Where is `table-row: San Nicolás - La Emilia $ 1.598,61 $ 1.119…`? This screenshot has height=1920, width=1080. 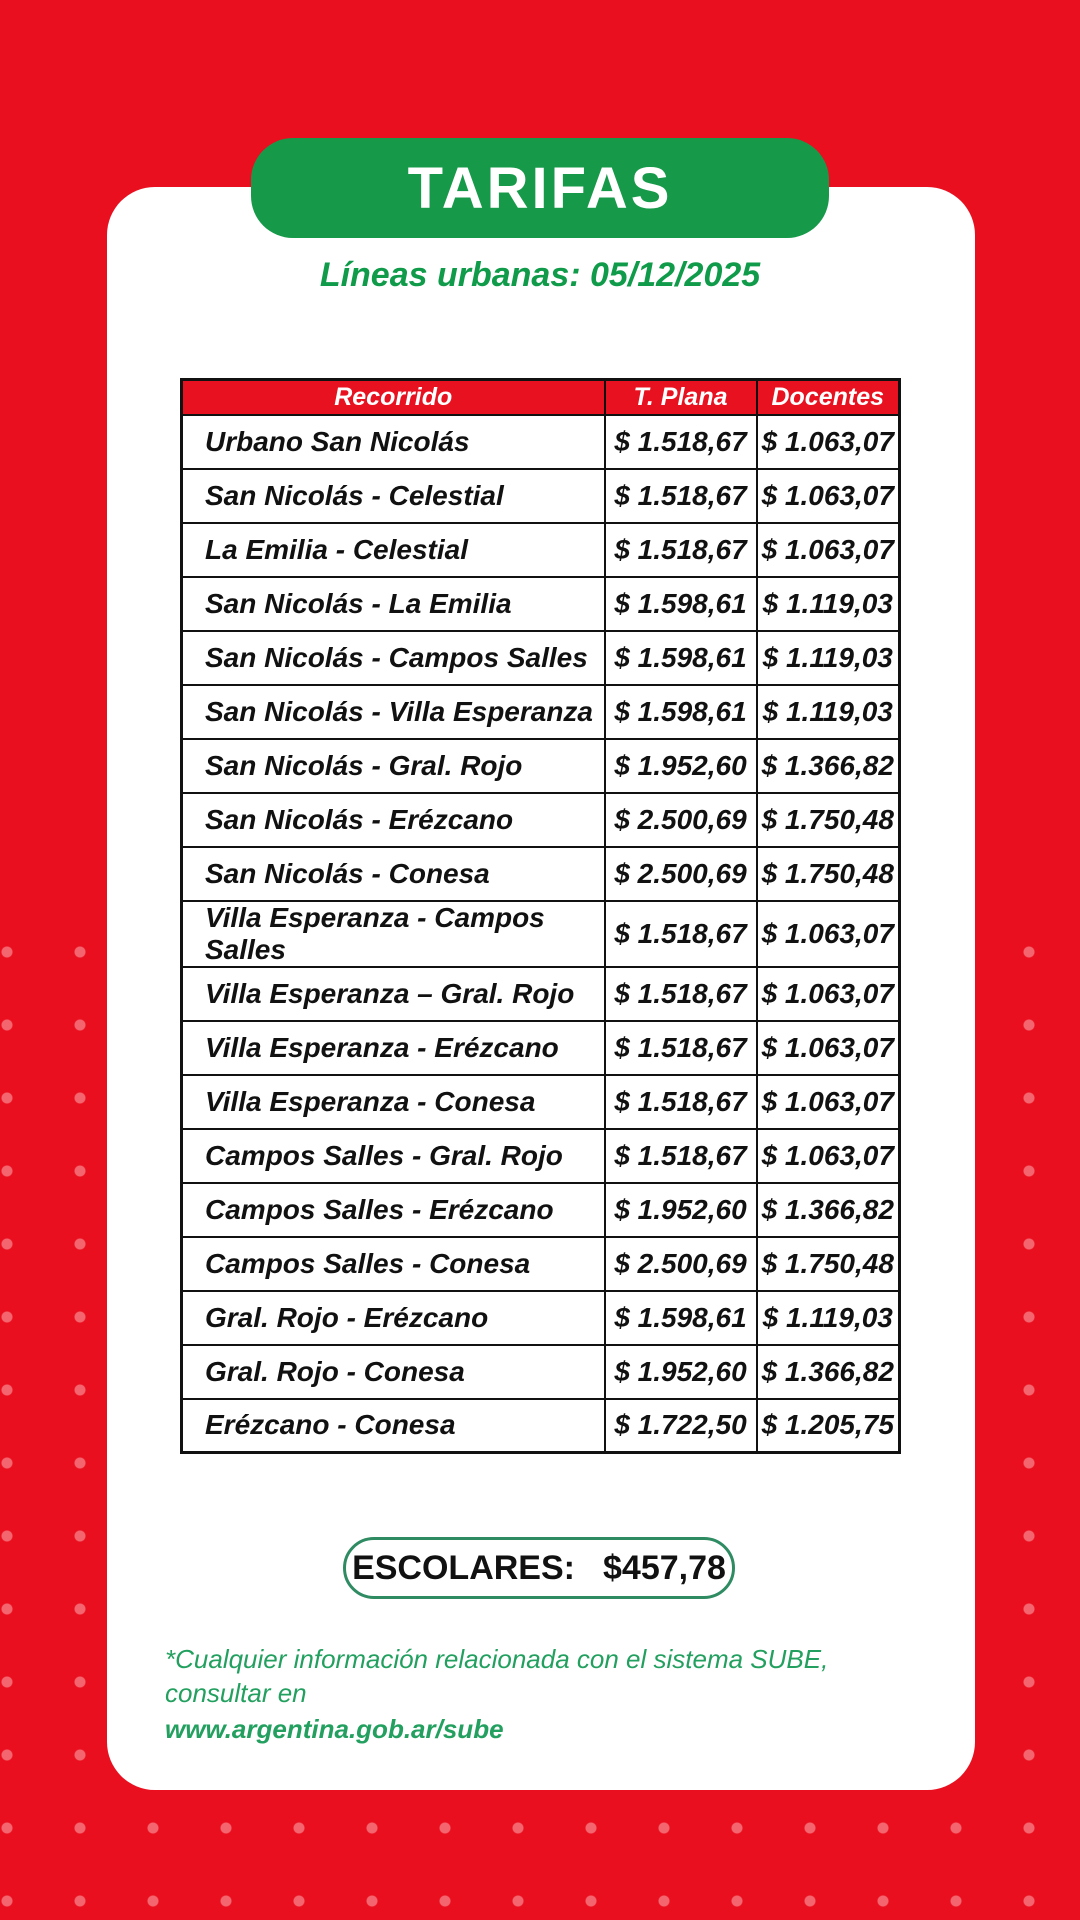
table-row: San Nicolás - La Emilia $ 1.598,61 $ 1.119… is located at coordinates (540, 603).